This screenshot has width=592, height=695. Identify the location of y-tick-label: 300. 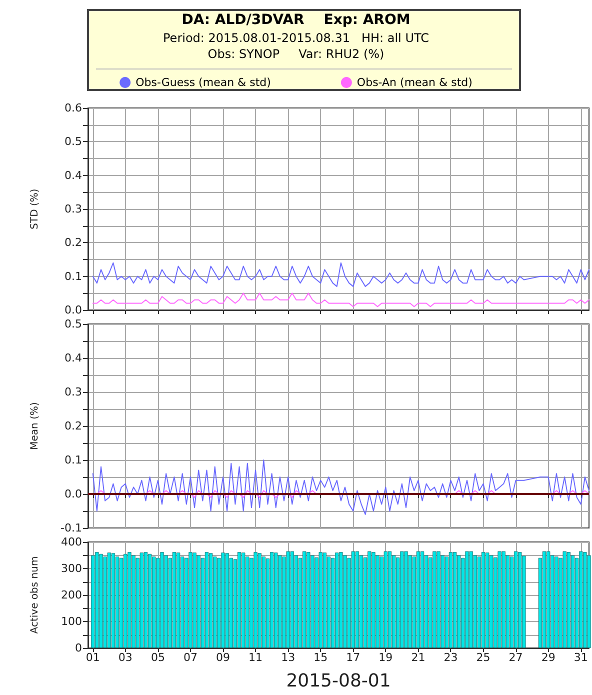
(71, 568).